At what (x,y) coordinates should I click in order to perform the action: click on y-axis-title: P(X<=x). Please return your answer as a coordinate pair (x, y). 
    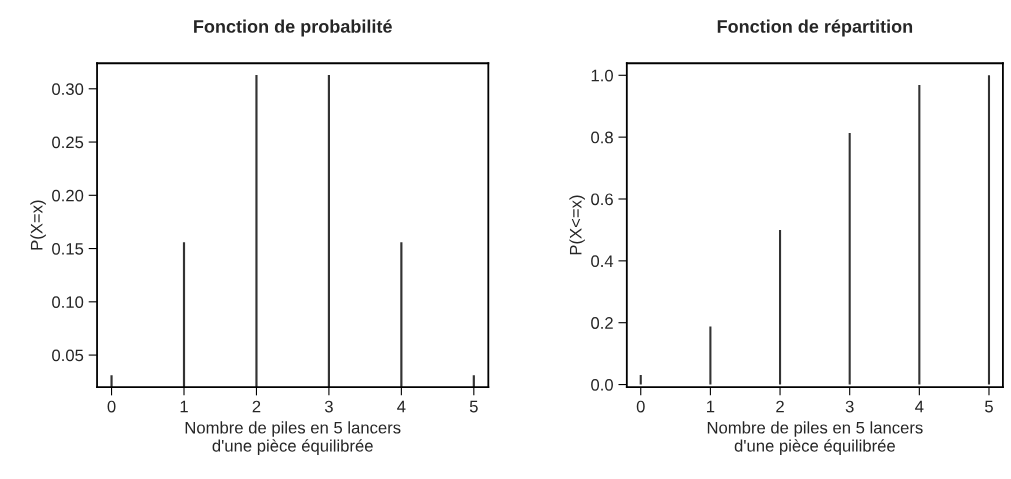
    Looking at the image, I should click on (577, 225).